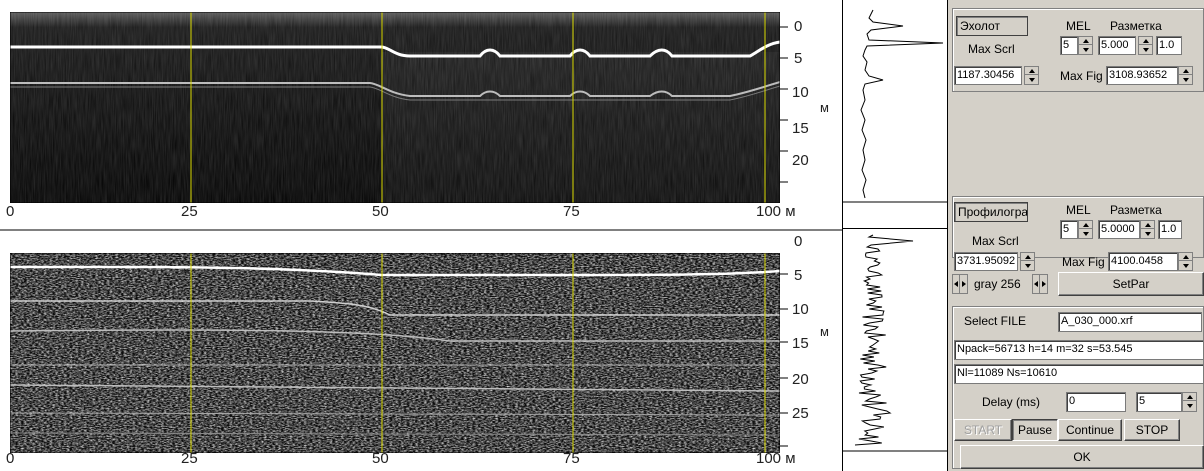  Describe the element at coordinates (776, 458) in the screenshot. I see `distance-tick-100: 100 м` at that location.